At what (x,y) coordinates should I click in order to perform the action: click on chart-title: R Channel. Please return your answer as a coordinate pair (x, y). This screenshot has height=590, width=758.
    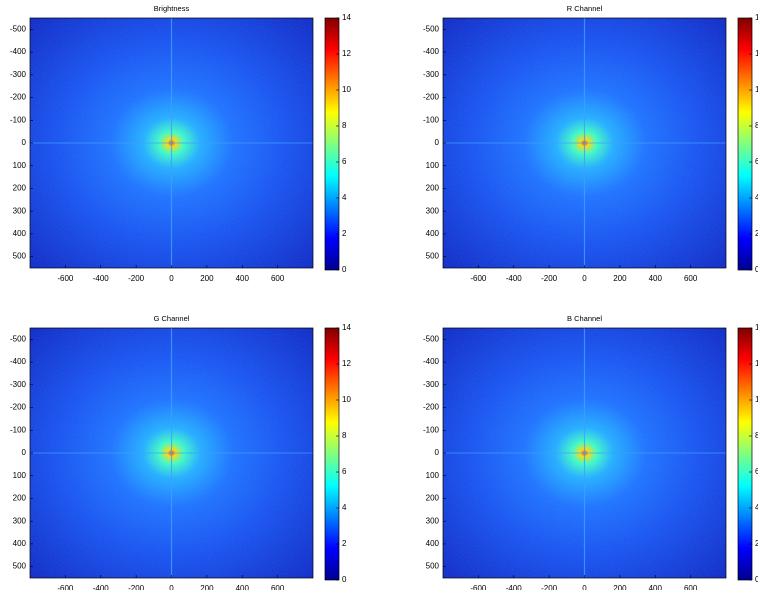
    Looking at the image, I should click on (585, 8).